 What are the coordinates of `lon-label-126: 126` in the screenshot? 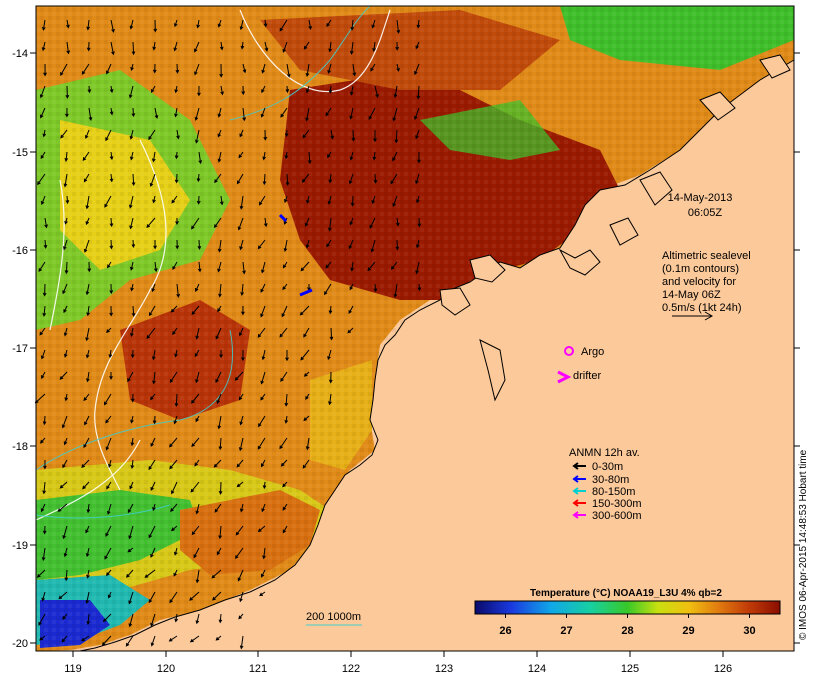 It's located at (723, 669).